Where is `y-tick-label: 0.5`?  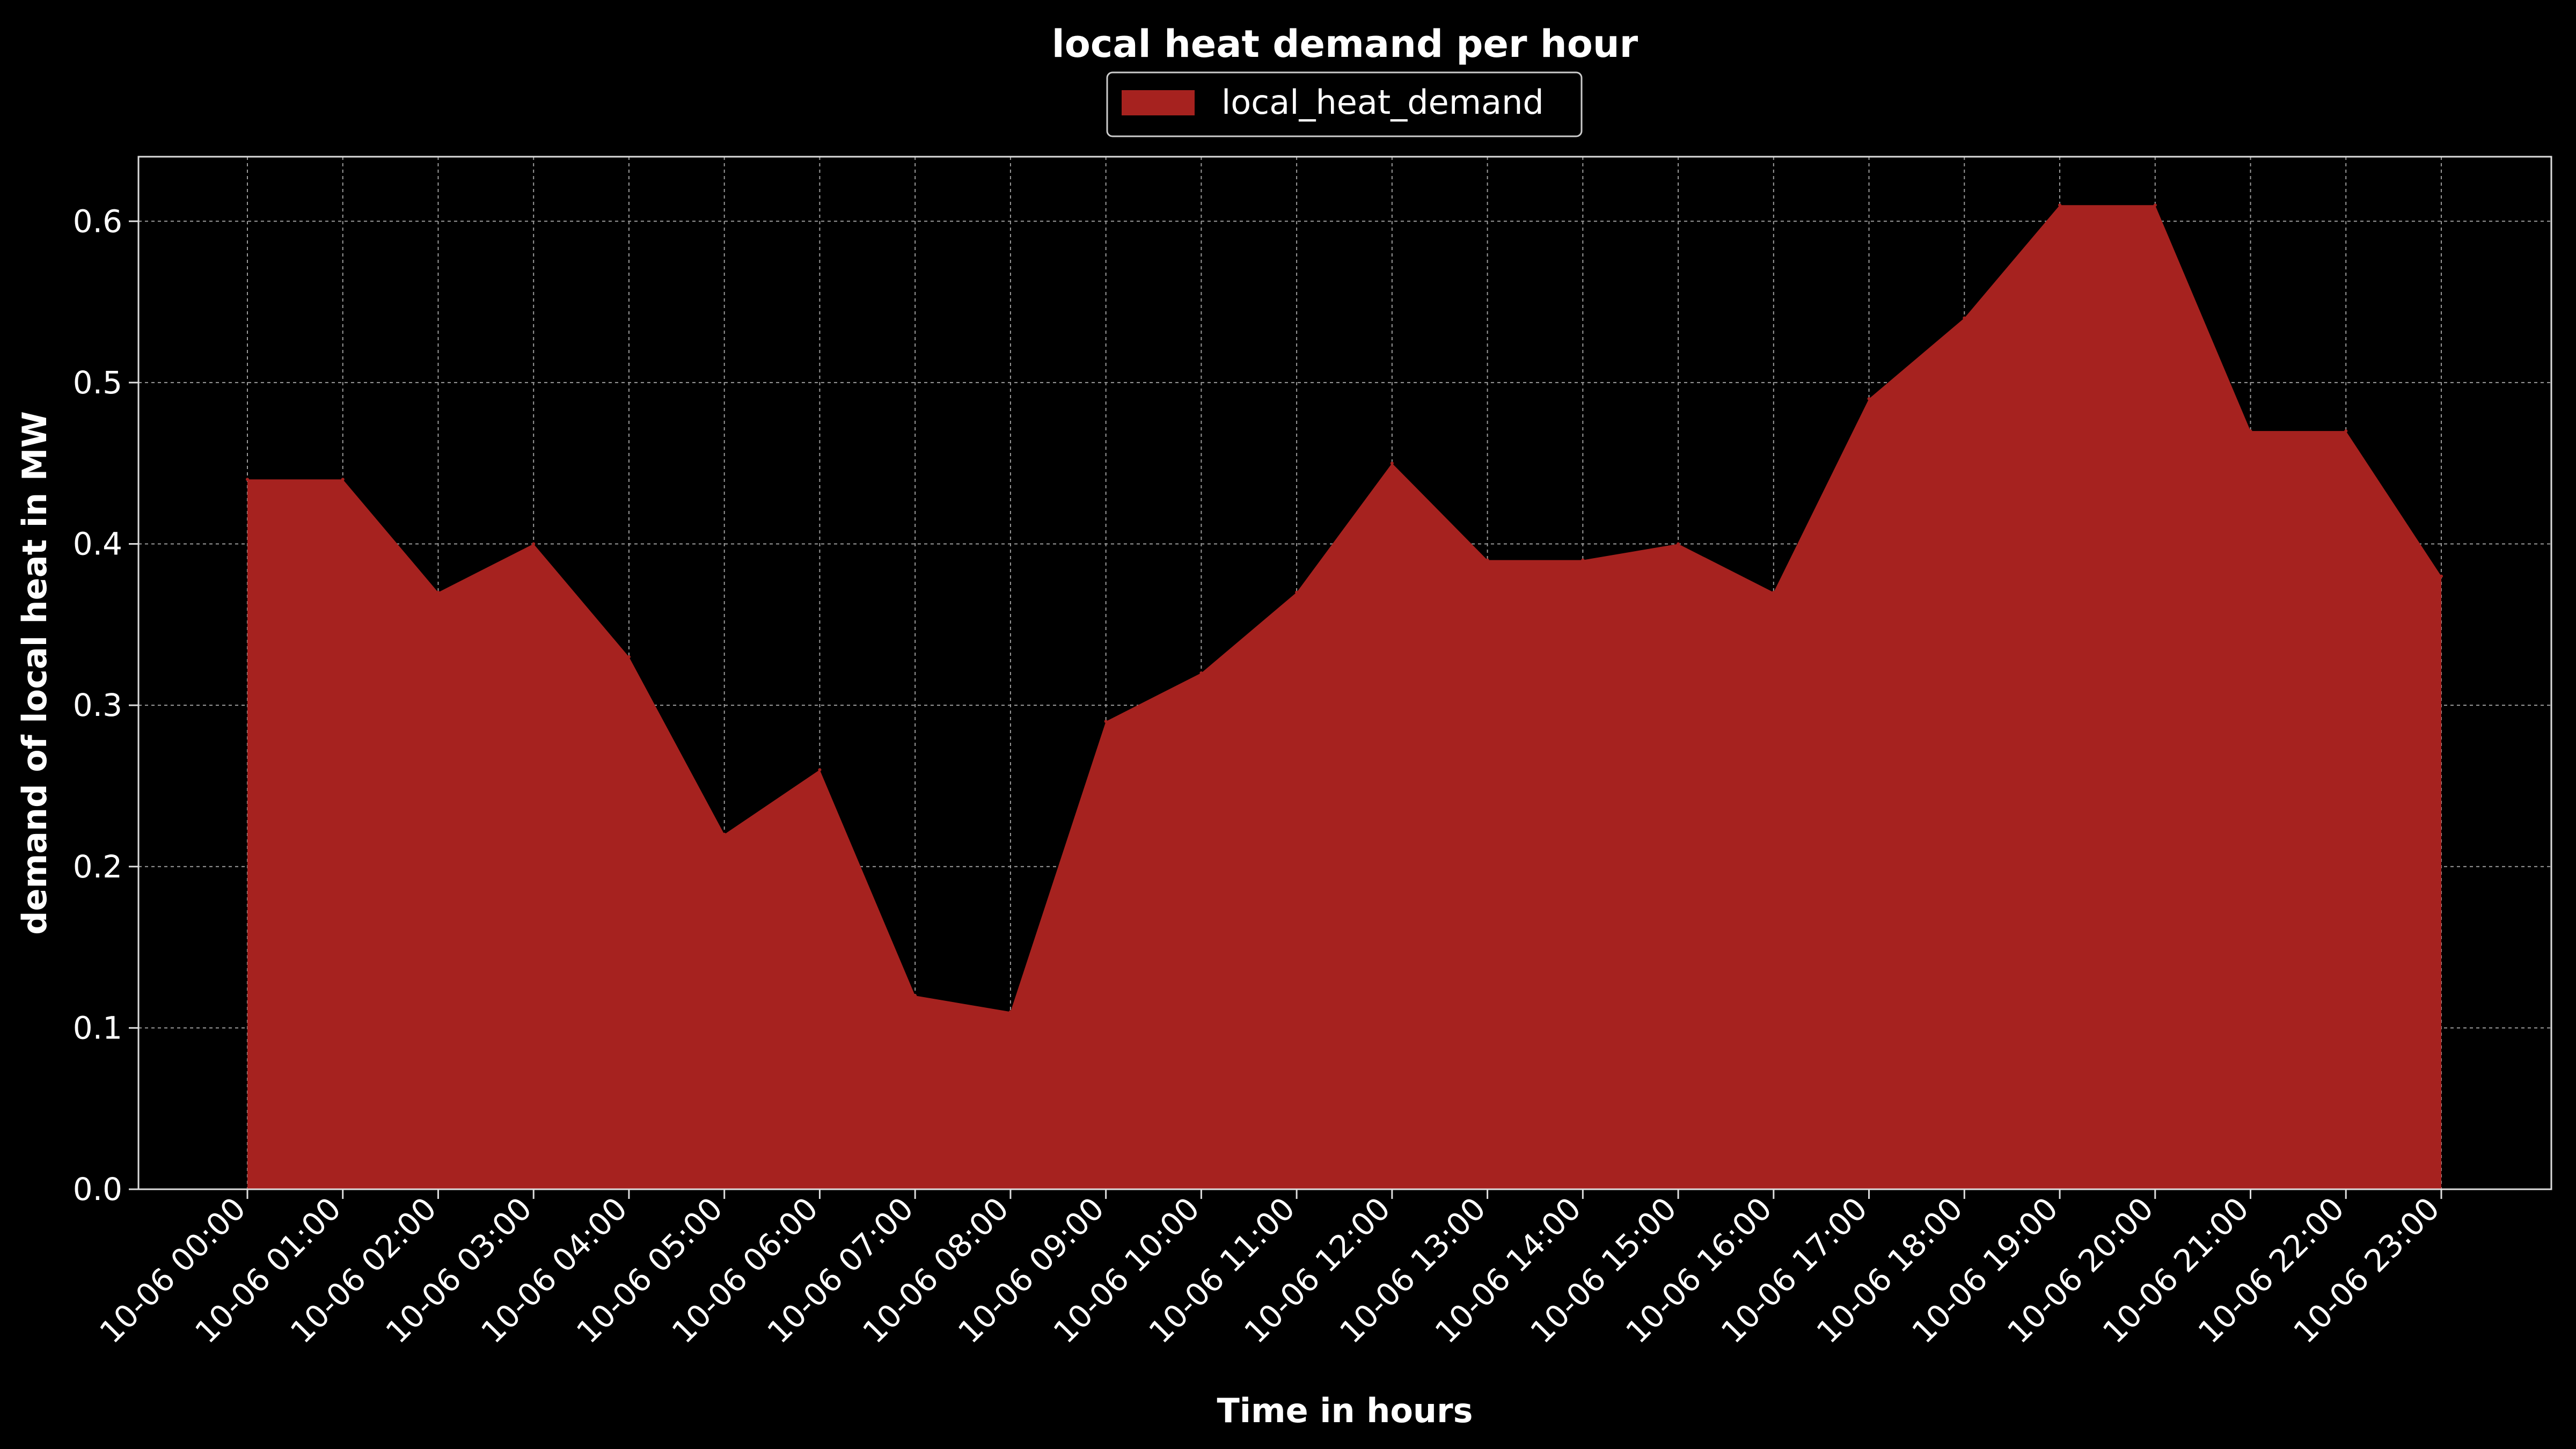 y-tick-label: 0.5 is located at coordinates (97, 382).